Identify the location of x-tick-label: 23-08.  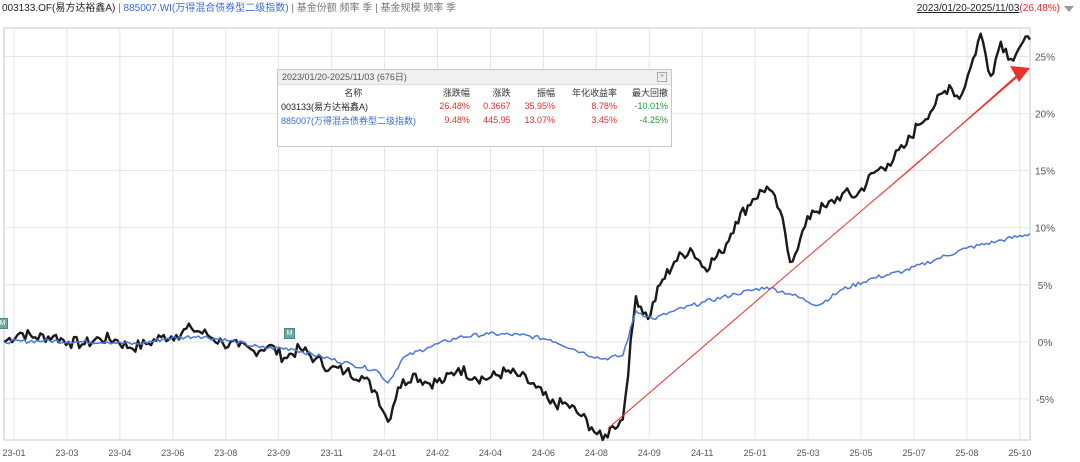
(225, 453).